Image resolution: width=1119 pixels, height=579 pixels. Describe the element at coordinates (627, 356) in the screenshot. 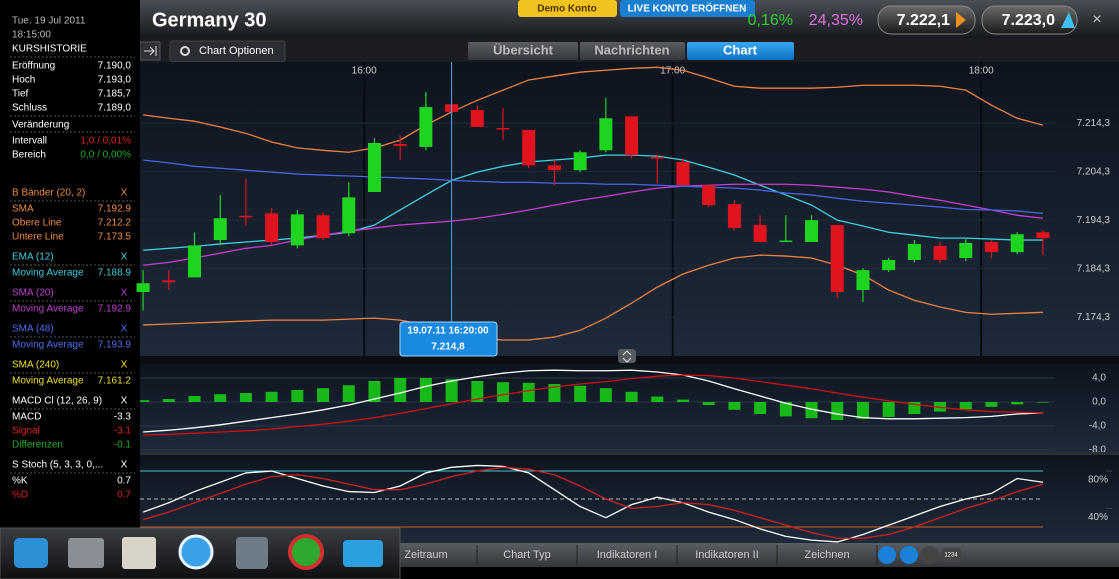

I see `resize-handle` at that location.